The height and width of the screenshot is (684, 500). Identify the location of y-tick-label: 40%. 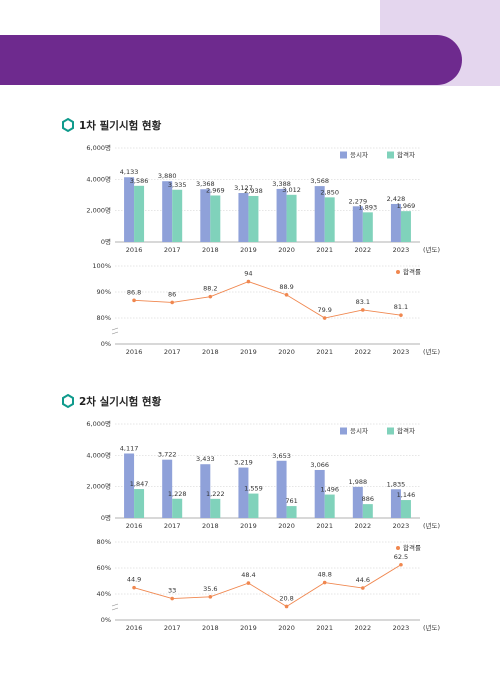
(104, 594).